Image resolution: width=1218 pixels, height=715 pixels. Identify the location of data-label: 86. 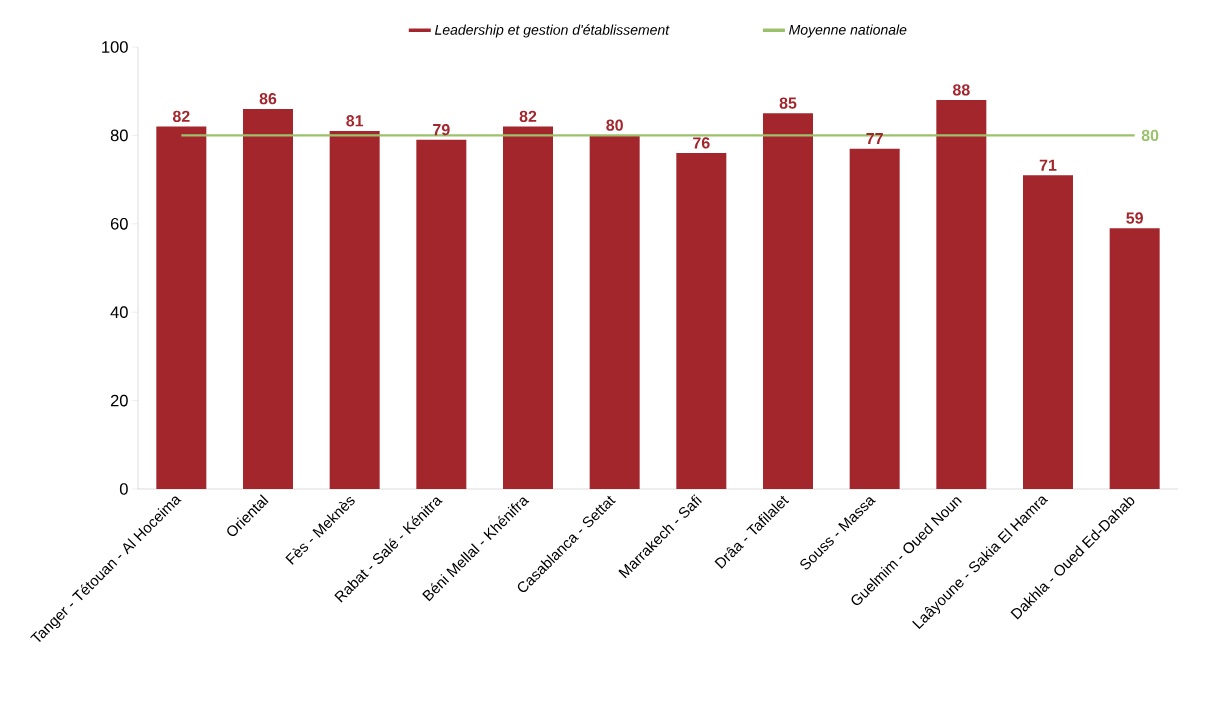
(268, 99).